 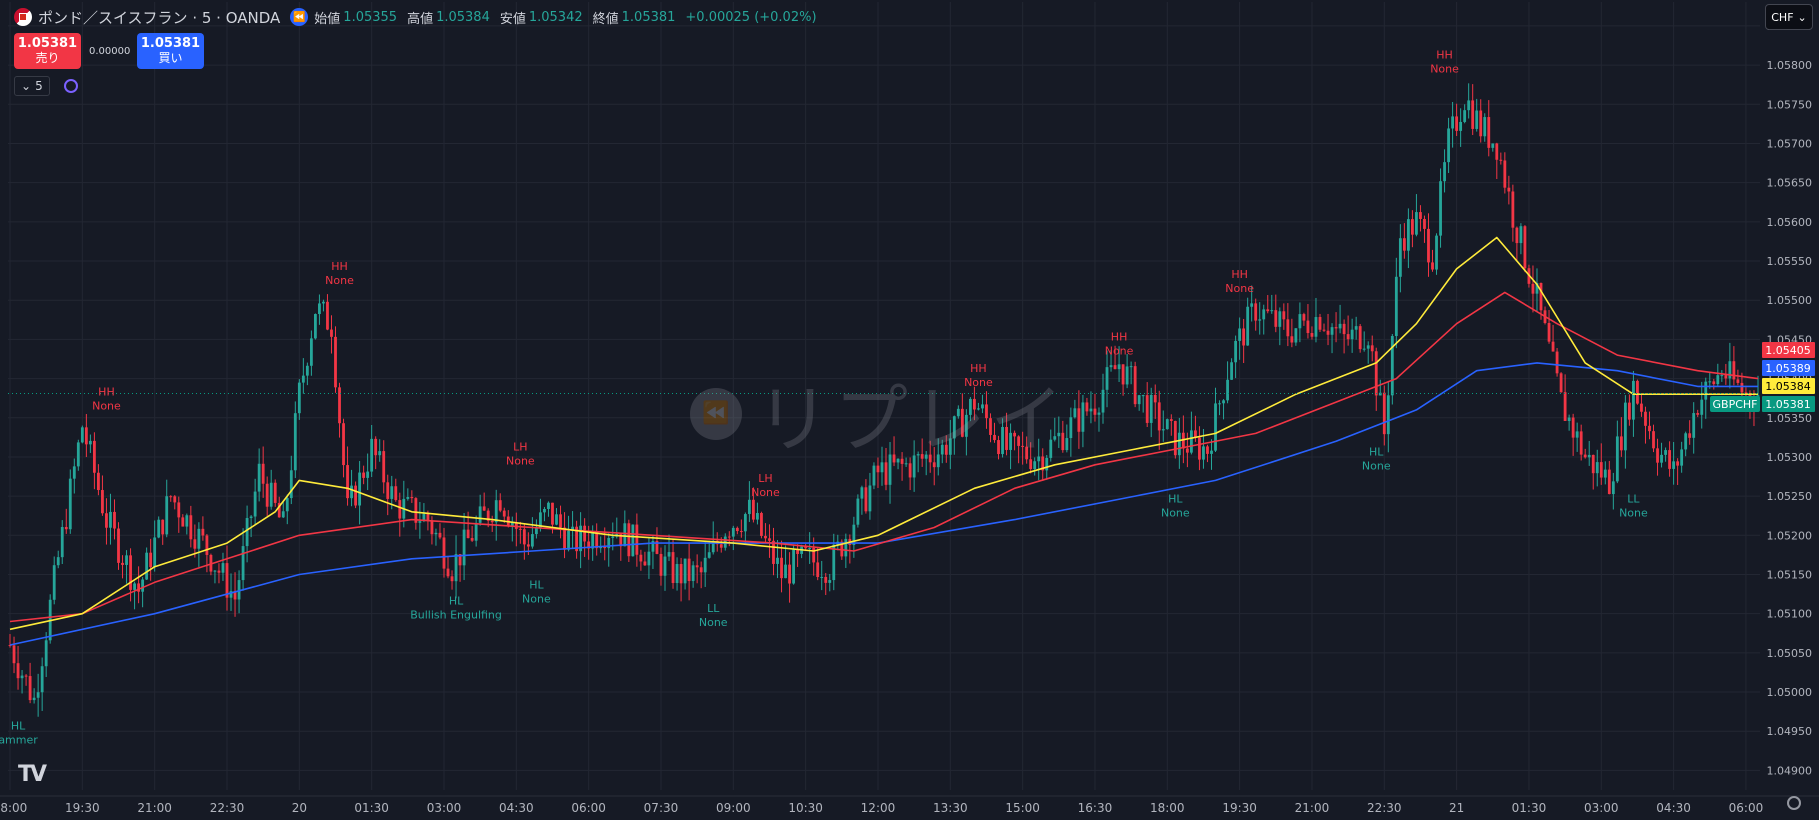 What do you see at coordinates (371, 808) in the screenshot?
I see `x-axis-tick-label: 01:30` at bounding box center [371, 808].